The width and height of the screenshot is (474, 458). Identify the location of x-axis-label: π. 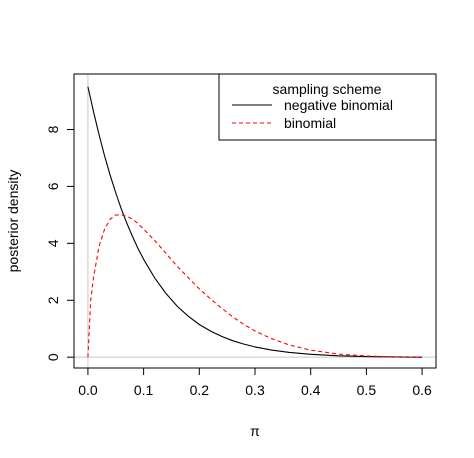
(255, 431).